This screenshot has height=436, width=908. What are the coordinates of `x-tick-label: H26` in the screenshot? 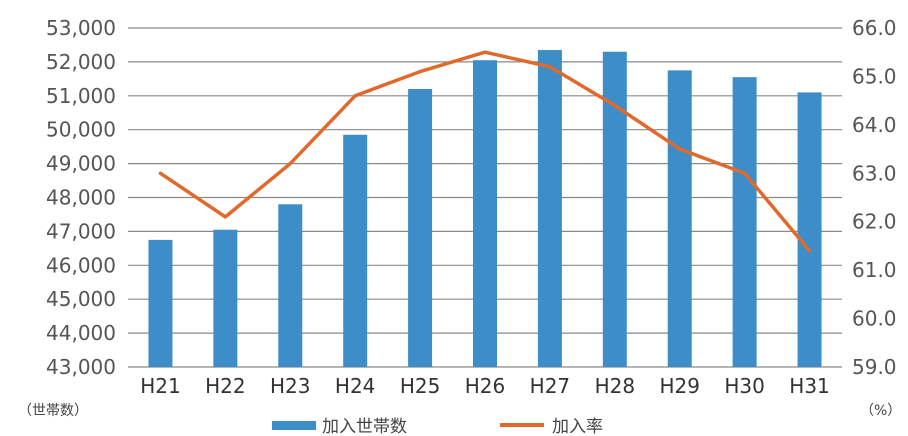 It's located at (485, 386).